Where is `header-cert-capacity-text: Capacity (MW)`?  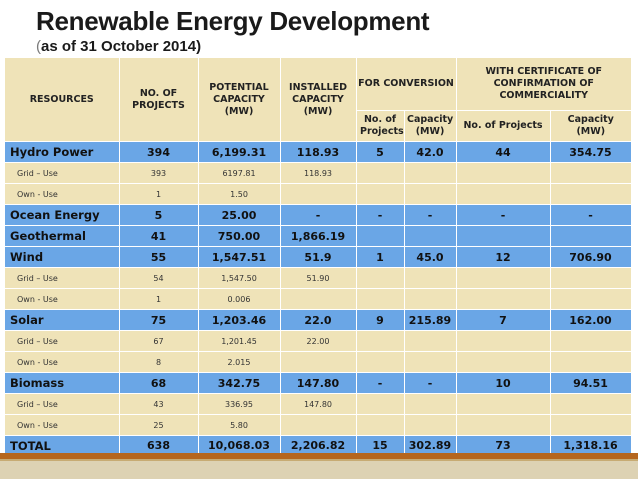 header-cert-capacity-text: Capacity (MW) is located at coordinates (590, 125).